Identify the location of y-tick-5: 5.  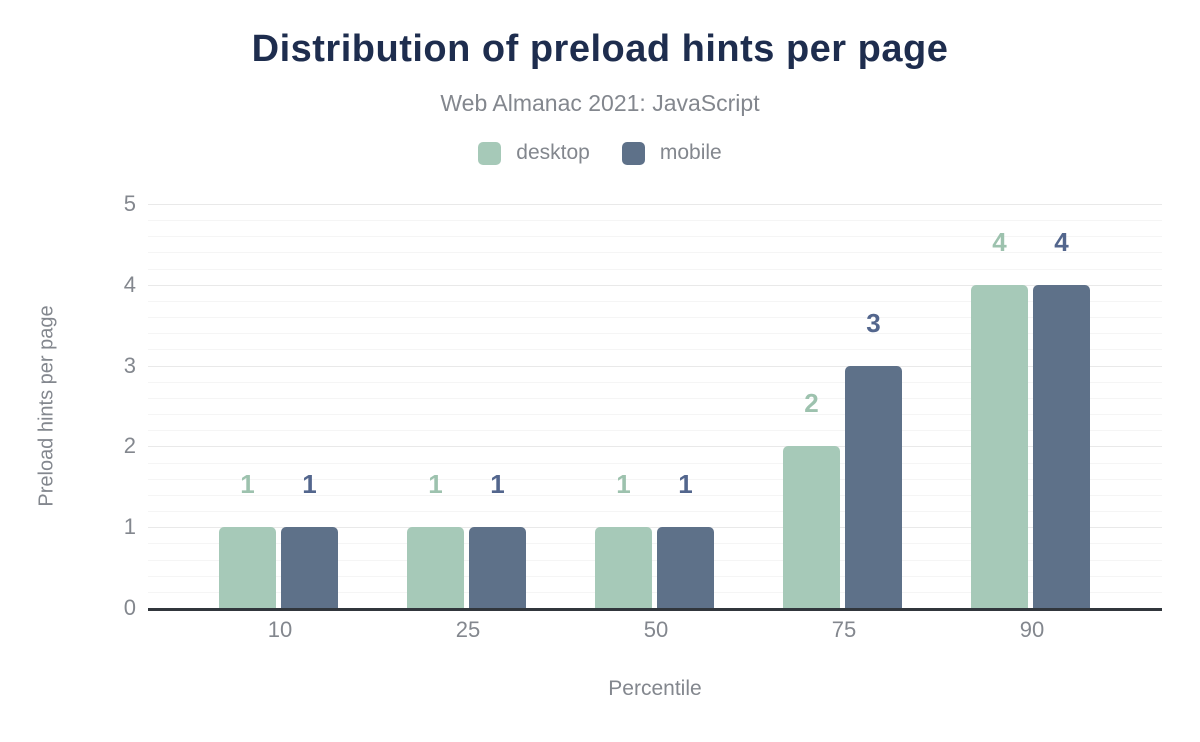
(129, 203).